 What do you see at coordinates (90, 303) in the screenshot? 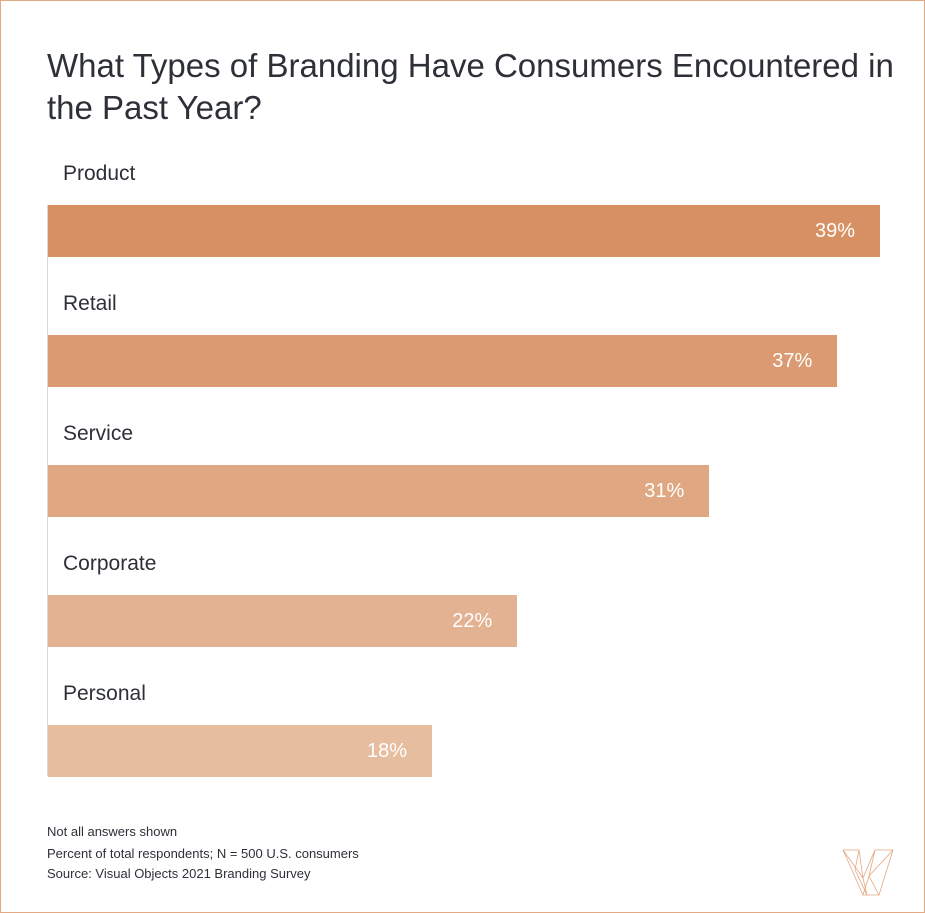
I see `category-label-retail: Retail` at bounding box center [90, 303].